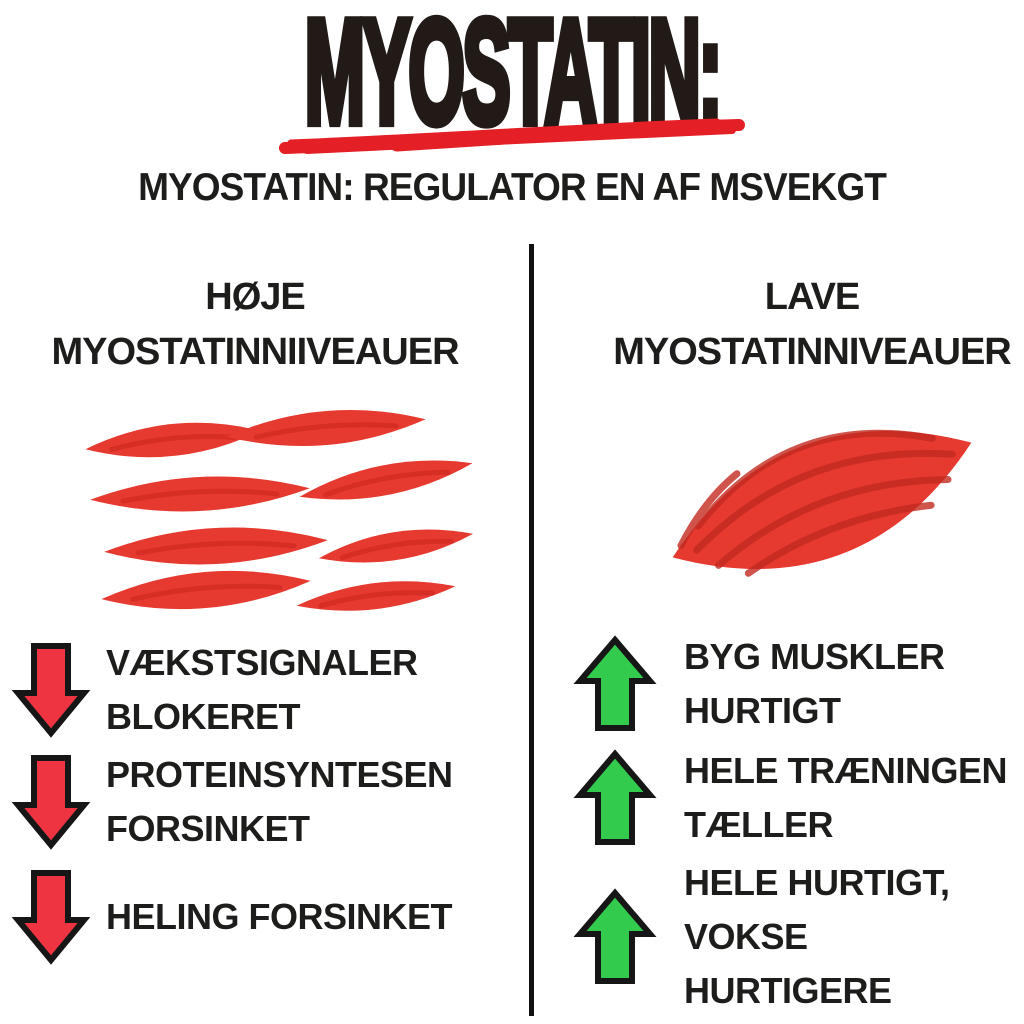  Describe the element at coordinates (808, 325) in the screenshot. I see `right-column-heading: LAVE MYOSTATINNIVEAUER` at that location.